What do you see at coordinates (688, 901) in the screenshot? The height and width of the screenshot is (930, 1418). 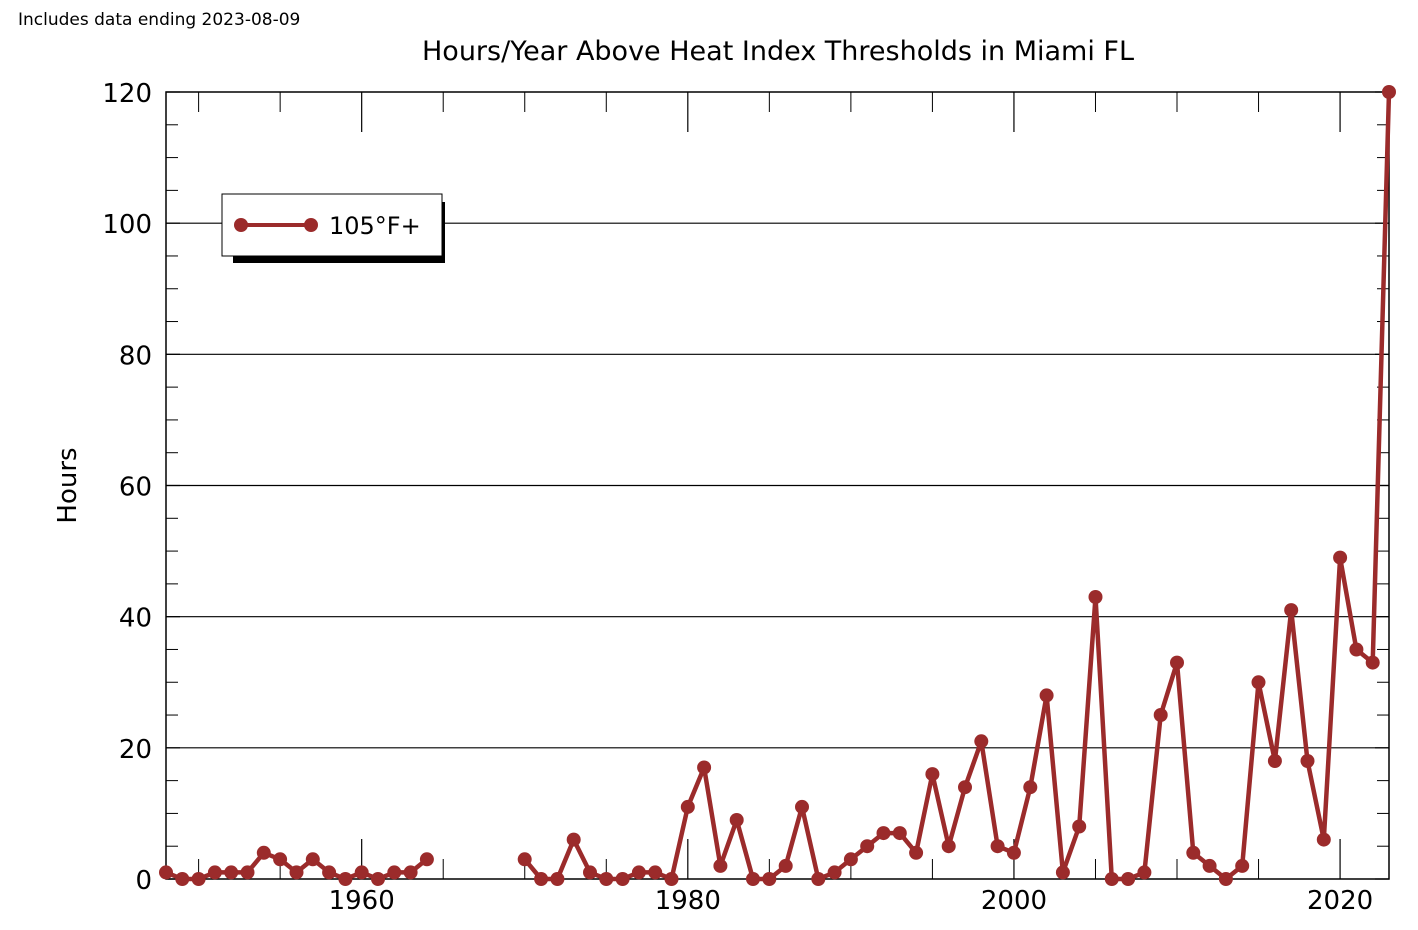 I see `x-tick-label: 1980` at bounding box center [688, 901].